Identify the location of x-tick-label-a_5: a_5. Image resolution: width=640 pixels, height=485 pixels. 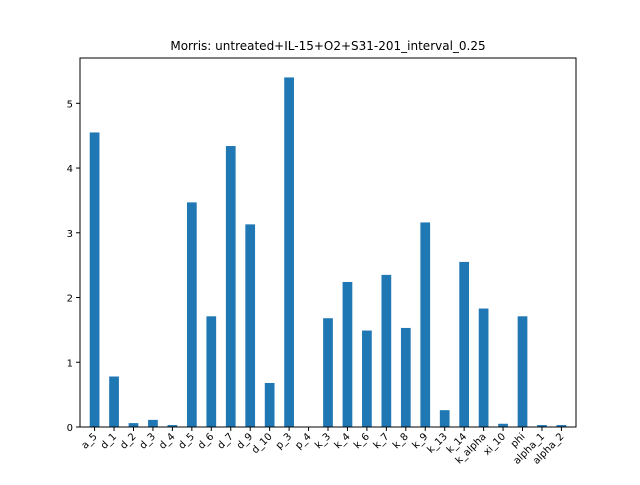
(90, 441).